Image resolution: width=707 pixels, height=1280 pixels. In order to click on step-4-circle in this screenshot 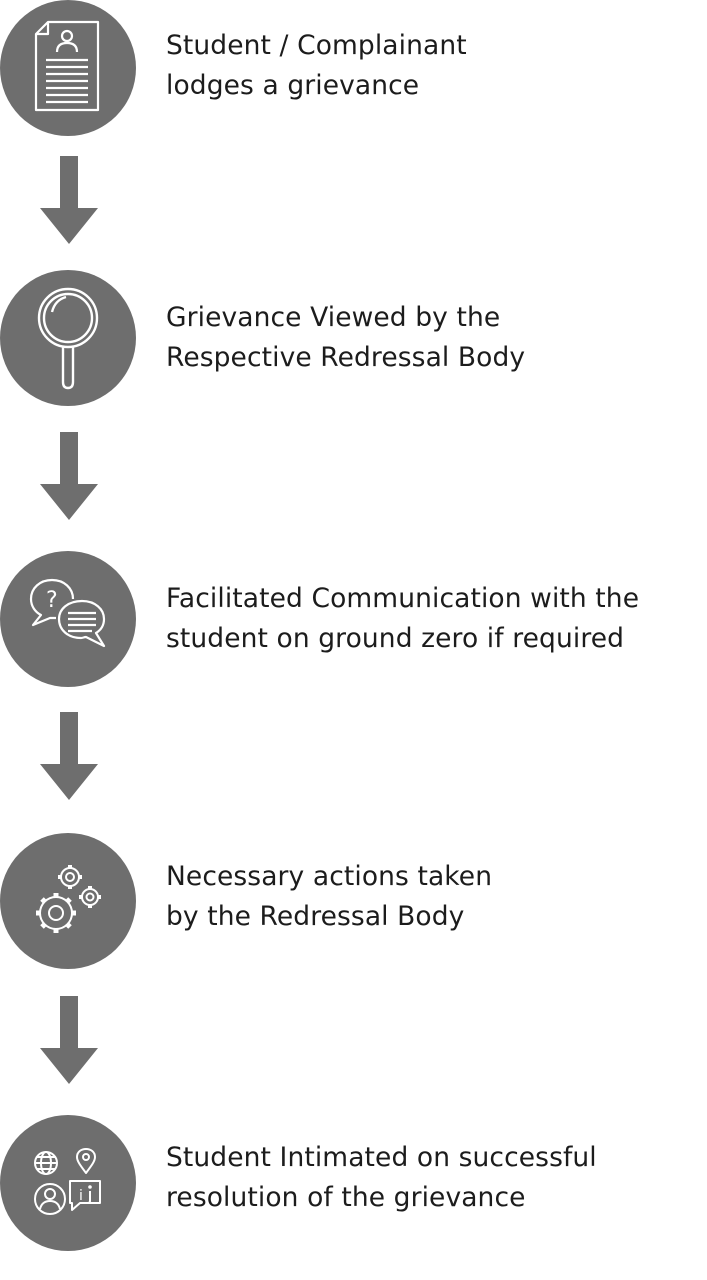, I will do `click(68, 901)`.